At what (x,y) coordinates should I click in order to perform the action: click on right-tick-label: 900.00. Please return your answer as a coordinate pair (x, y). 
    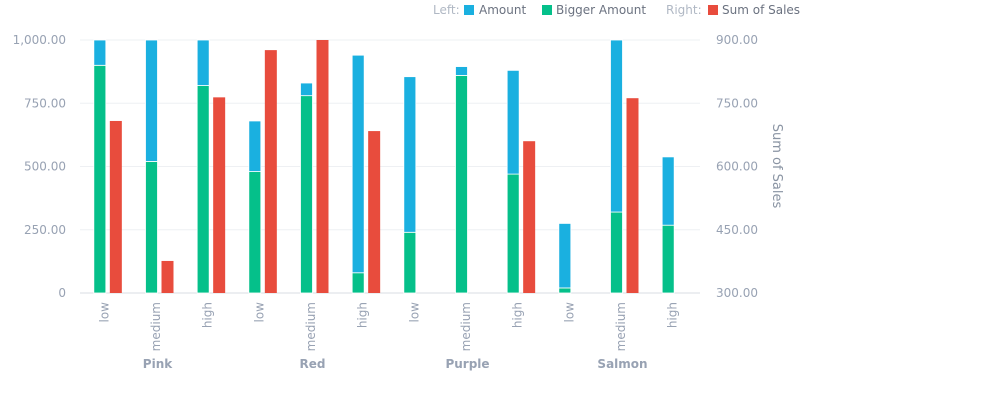
    Looking at the image, I should click on (737, 40).